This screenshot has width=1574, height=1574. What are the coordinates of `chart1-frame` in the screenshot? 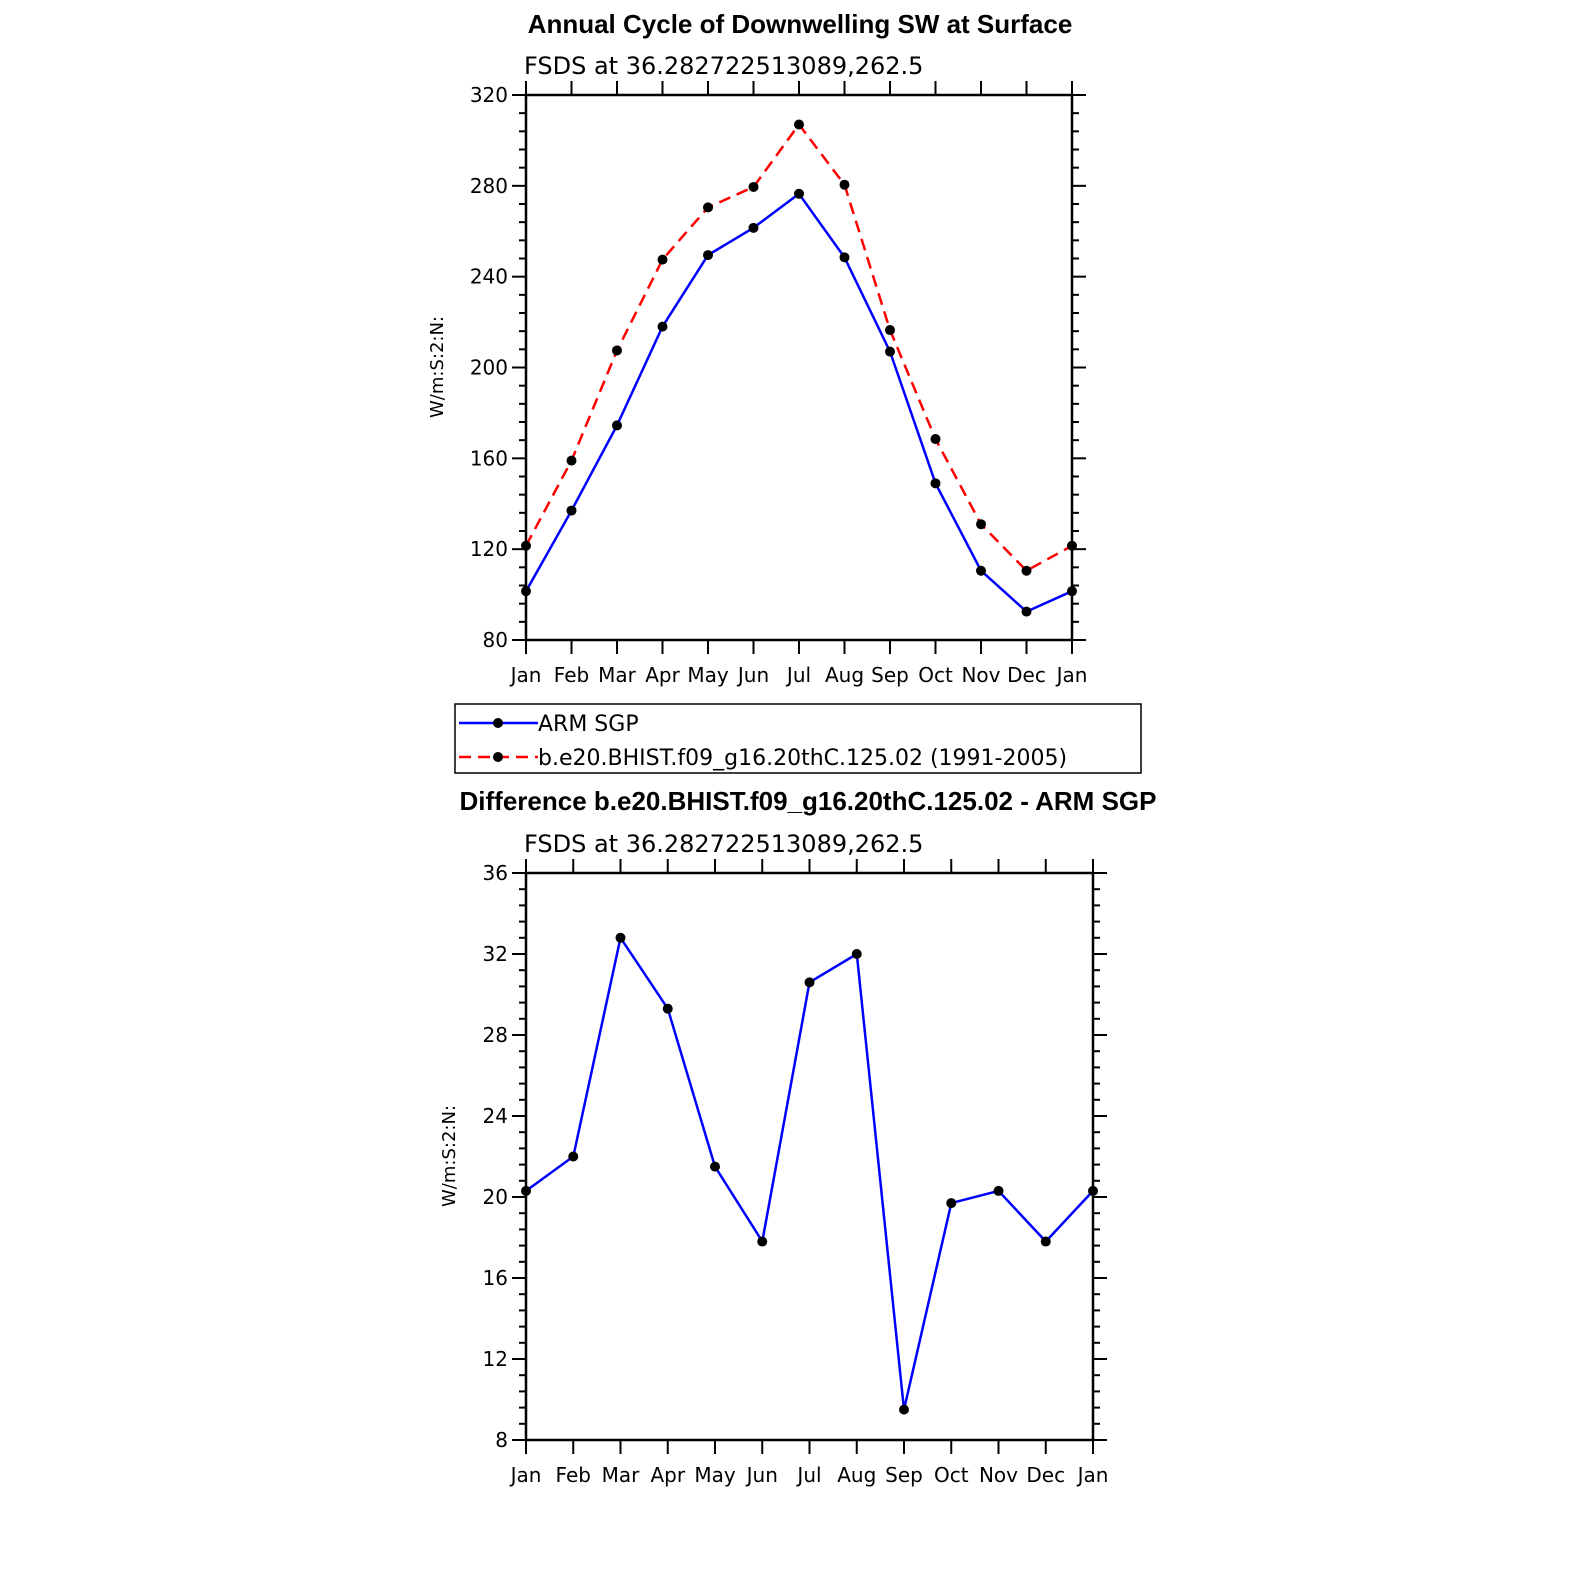 It's located at (799, 367).